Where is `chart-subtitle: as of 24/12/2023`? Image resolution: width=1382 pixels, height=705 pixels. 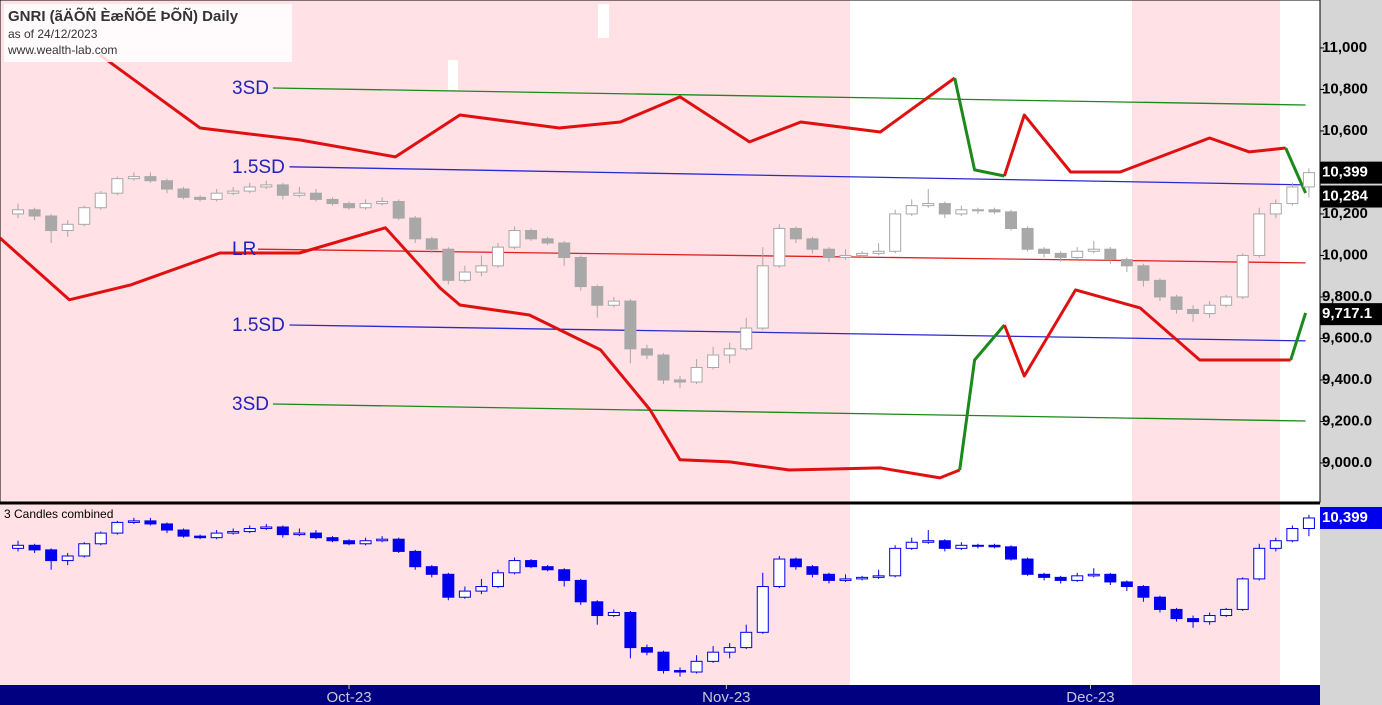 chart-subtitle: as of 24/12/2023 is located at coordinates (53, 34).